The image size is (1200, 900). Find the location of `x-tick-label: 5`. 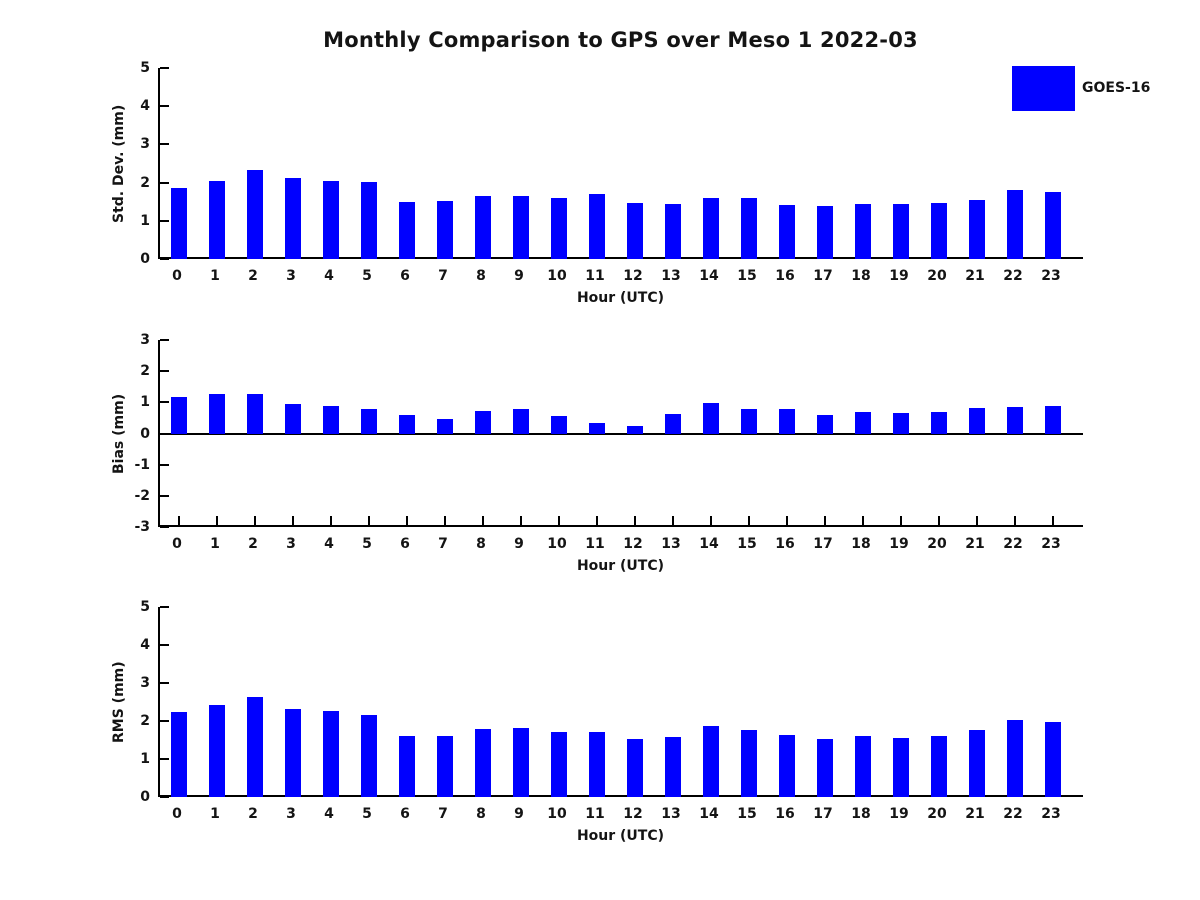

x-tick-label: 5 is located at coordinates (367, 544).